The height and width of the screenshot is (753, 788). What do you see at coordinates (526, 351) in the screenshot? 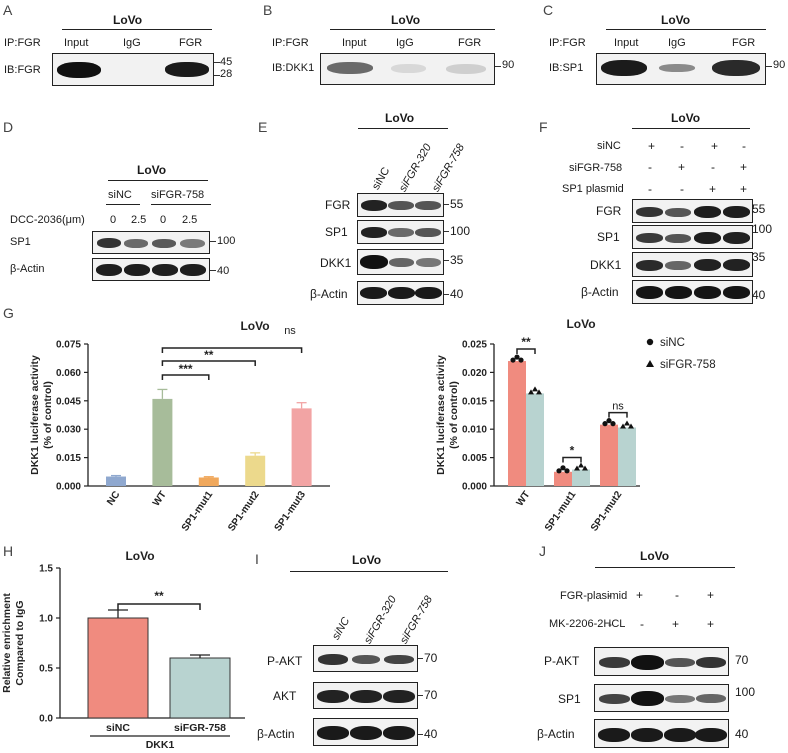
I see `g-right-sig-bracket` at bounding box center [526, 351].